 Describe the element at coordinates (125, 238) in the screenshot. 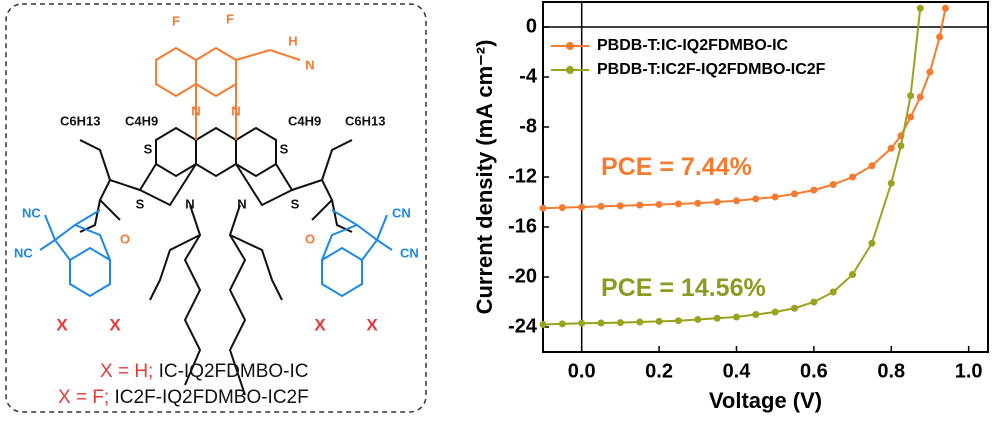

I see `atom-label: O` at that location.